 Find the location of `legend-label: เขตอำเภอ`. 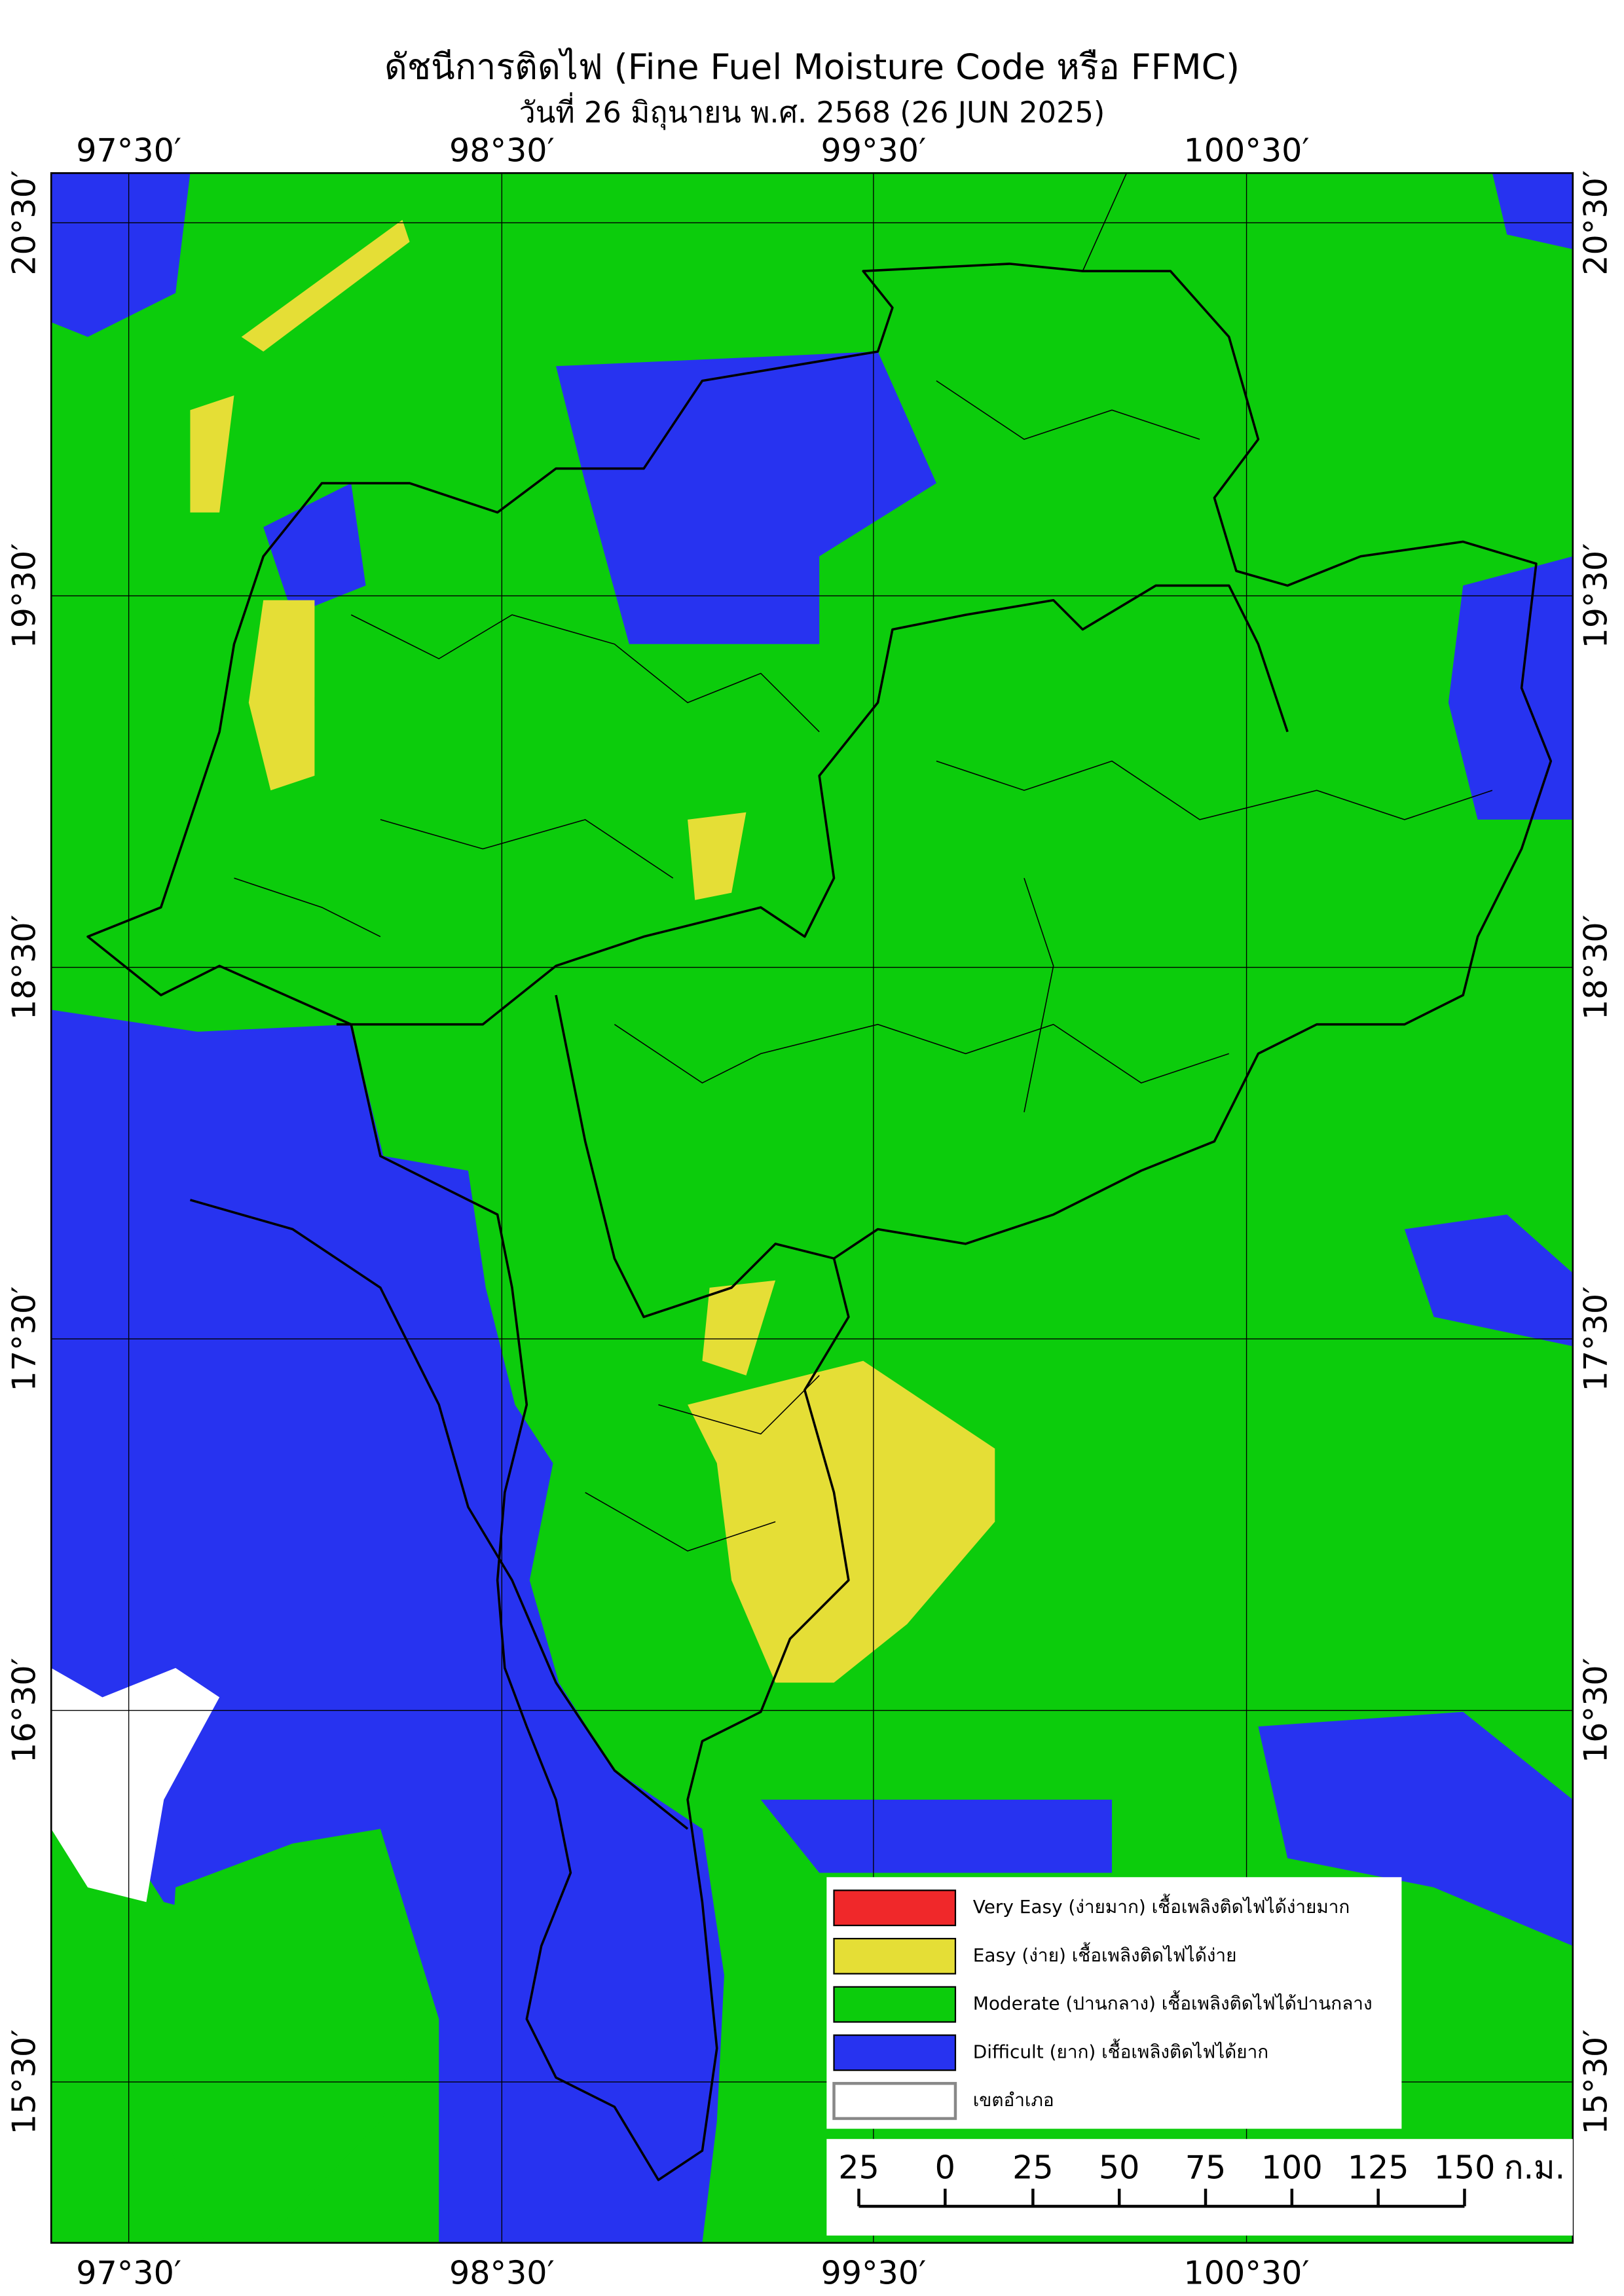

legend-label: เขตอำเภอ is located at coordinates (1013, 2100).